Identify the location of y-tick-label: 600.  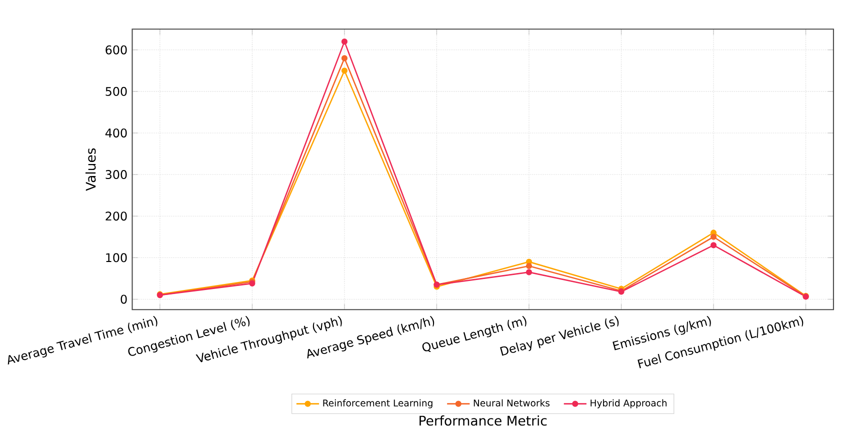
(116, 49).